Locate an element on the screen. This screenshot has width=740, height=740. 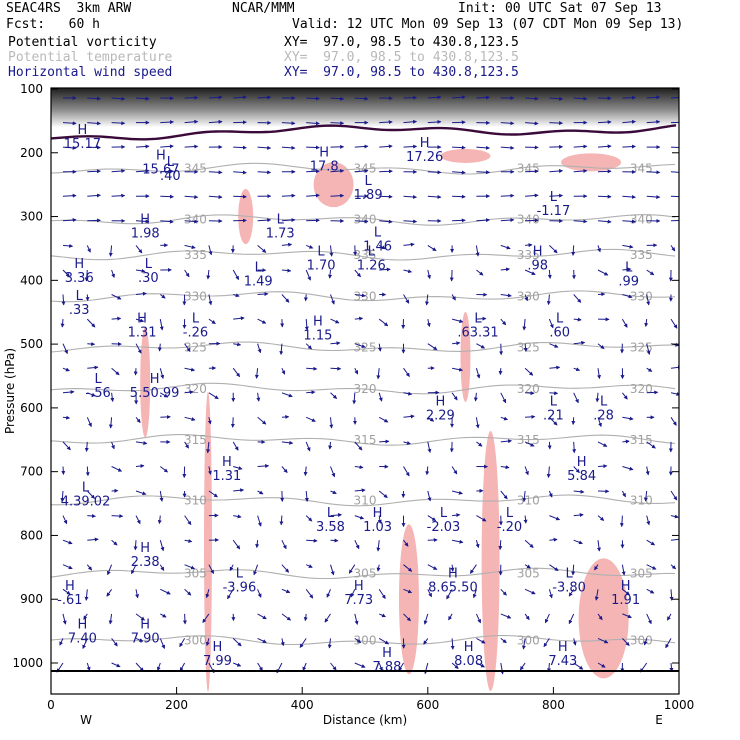
theta-contour-label: 310 is located at coordinates (641, 500).